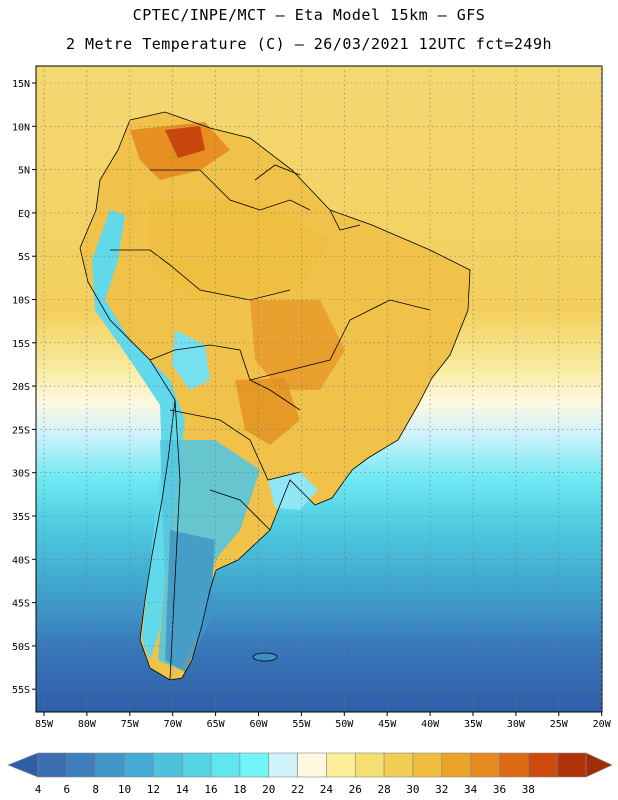 Image resolution: width=618 pixels, height=800 pixels. I want to click on lon-tick-label: 60W, so click(258, 724).